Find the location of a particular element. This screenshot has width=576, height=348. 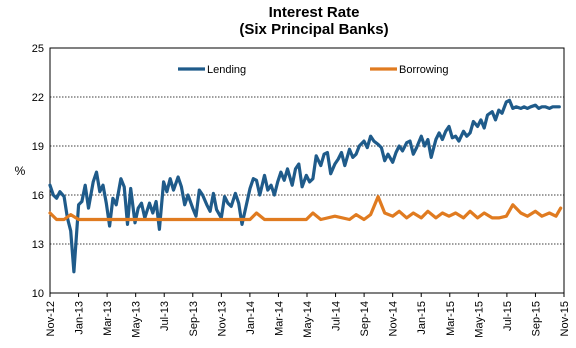

y-tick-label: 10 is located at coordinates (38, 294).